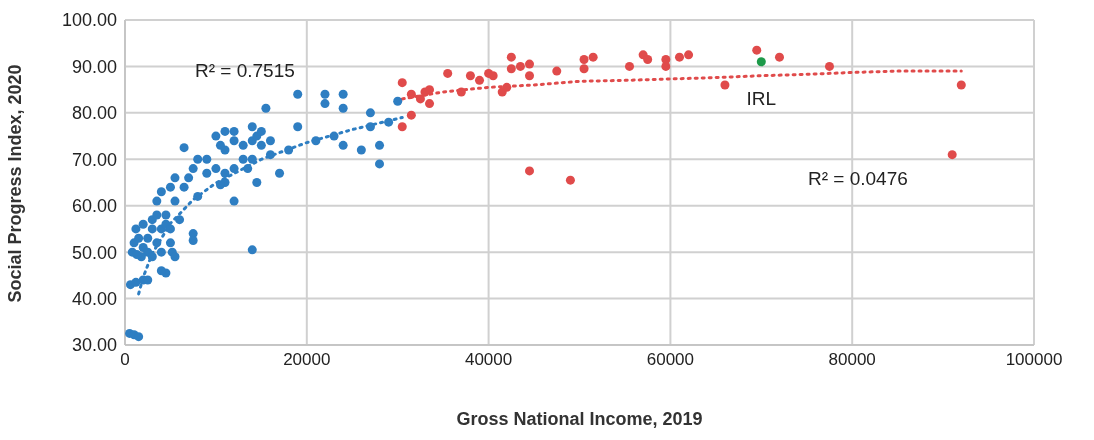  What do you see at coordinates (94, 113) in the screenshot?
I see `y-tick-label: 80.00` at bounding box center [94, 113].